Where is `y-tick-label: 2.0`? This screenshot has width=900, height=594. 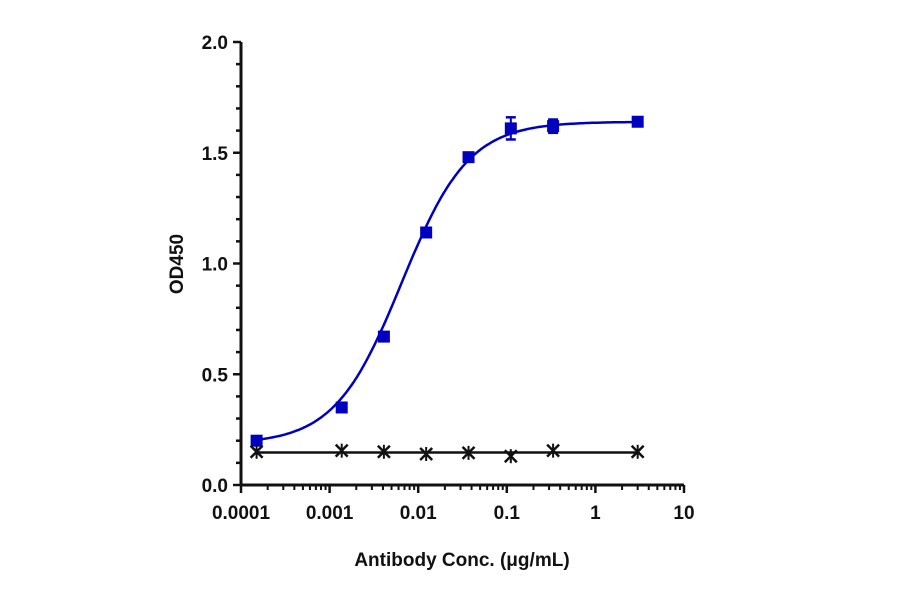 y-tick-label: 2.0 is located at coordinates (215, 43).